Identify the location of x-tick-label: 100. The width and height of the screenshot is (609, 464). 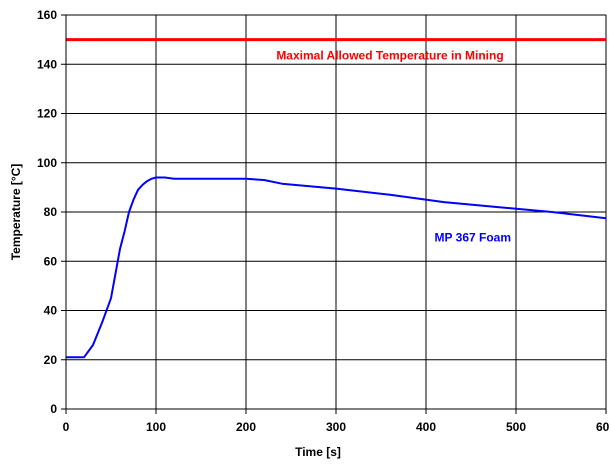
(156, 427).